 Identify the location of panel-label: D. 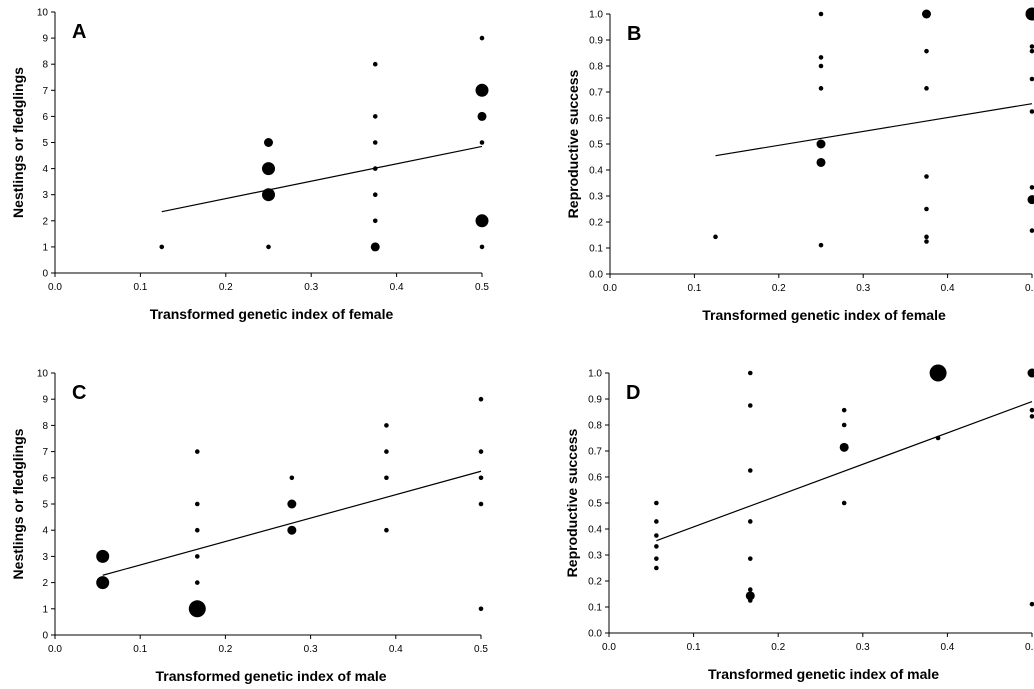
(633, 393).